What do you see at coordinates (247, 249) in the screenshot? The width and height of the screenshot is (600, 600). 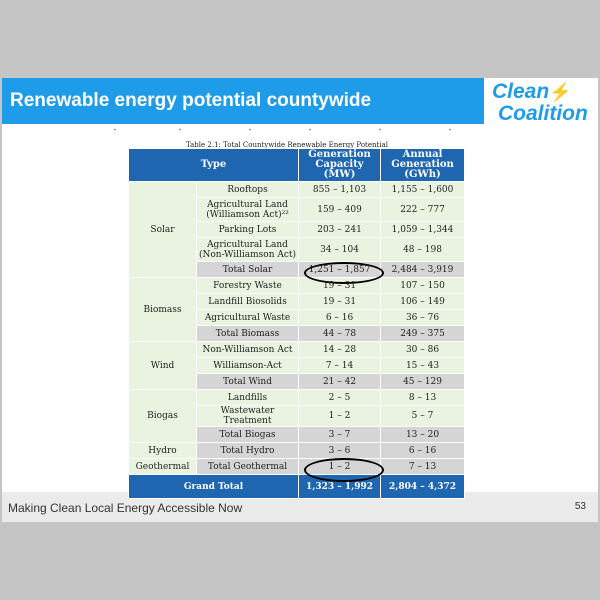 I see `subtype-cell: Agricultural Land (Non-Williamson Act)` at bounding box center [247, 249].